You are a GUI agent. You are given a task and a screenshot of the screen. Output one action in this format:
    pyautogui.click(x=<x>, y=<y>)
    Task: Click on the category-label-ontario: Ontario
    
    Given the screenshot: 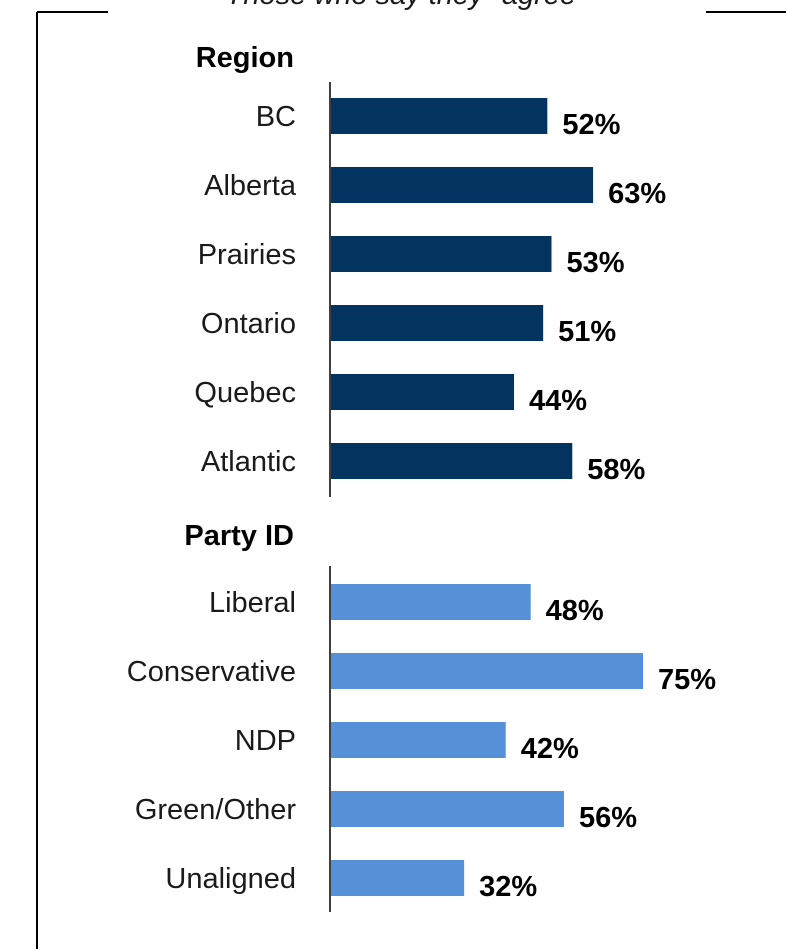 What is the action you would take?
    pyautogui.click(x=248, y=324)
    